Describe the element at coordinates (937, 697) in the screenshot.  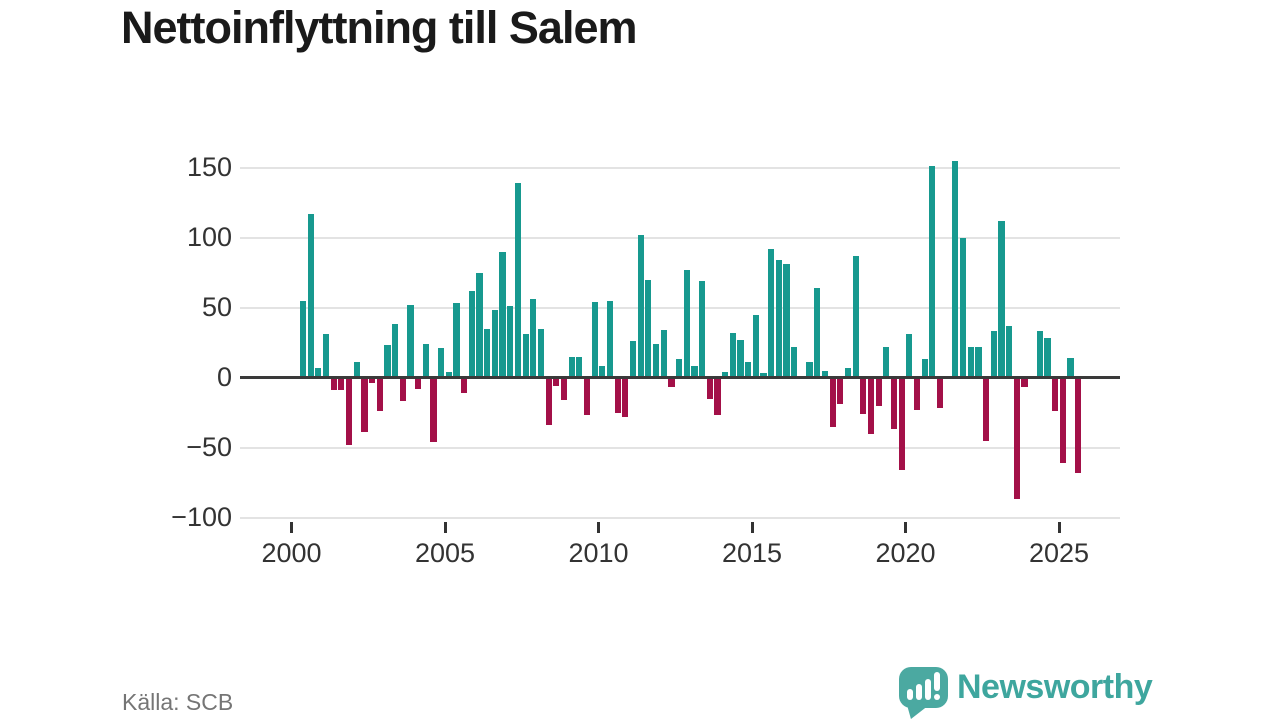
I see `logo-exclamation-dot` at that location.